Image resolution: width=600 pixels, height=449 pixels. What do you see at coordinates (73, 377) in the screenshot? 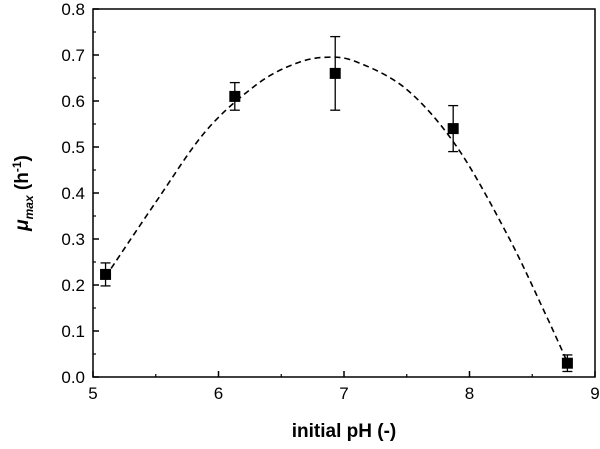
I see `y-tick-label: 0.0` at bounding box center [73, 377].